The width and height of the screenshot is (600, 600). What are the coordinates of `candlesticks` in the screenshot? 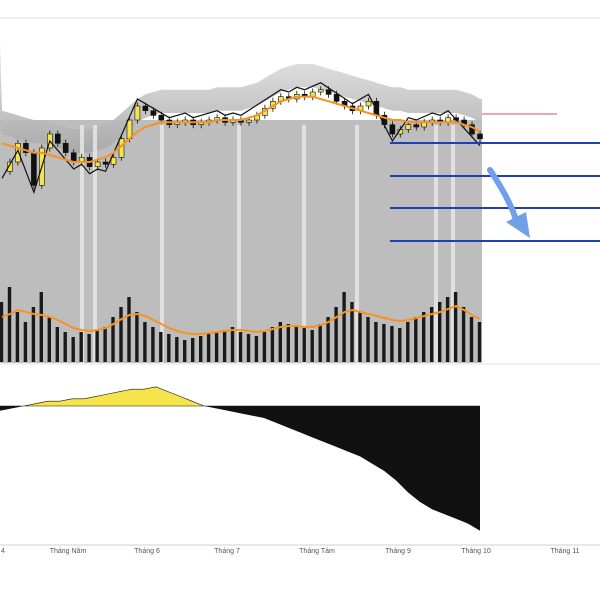 It's located at (245, 137).